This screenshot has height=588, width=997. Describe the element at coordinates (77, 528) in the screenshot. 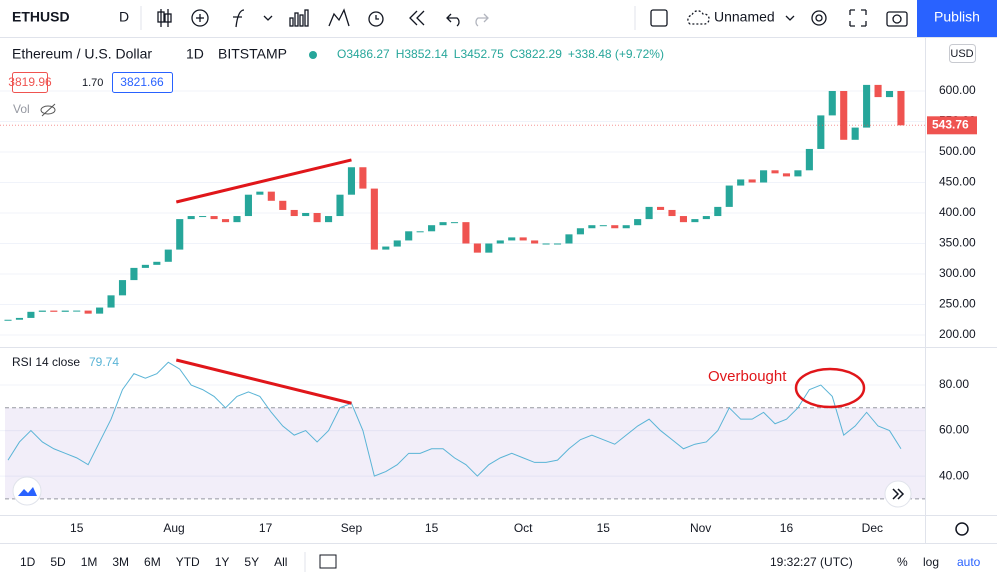

I see `x-tick-label: 15` at that location.